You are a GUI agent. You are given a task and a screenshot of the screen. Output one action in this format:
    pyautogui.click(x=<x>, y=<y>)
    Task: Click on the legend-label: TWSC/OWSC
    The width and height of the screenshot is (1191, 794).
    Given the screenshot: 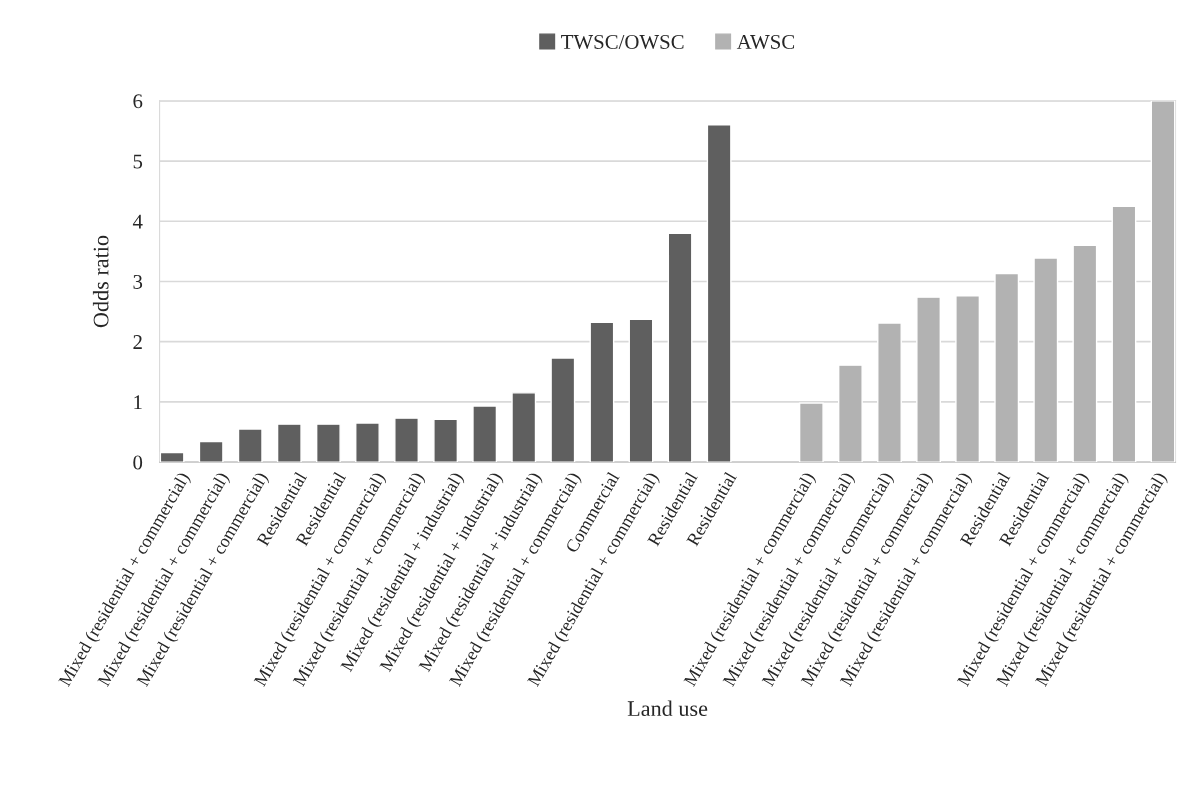 What is the action you would take?
    pyautogui.click(x=622, y=42)
    